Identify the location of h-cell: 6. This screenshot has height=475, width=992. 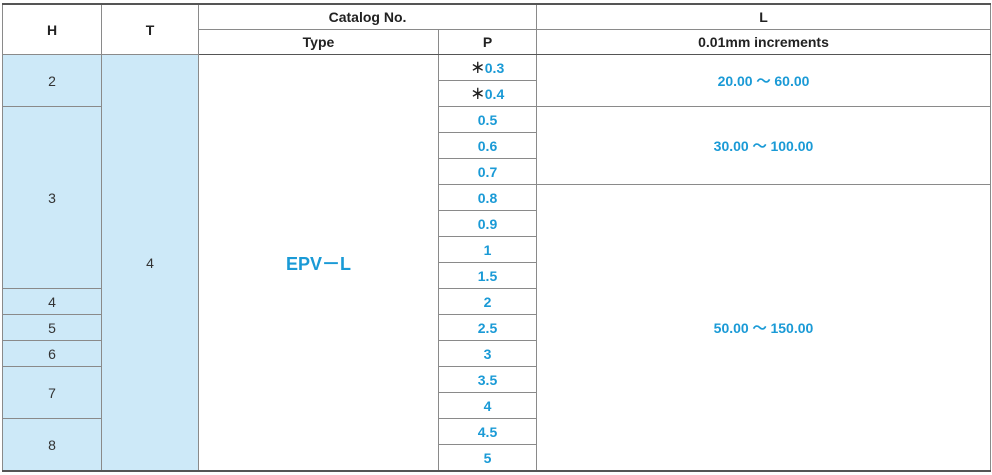
(52, 353).